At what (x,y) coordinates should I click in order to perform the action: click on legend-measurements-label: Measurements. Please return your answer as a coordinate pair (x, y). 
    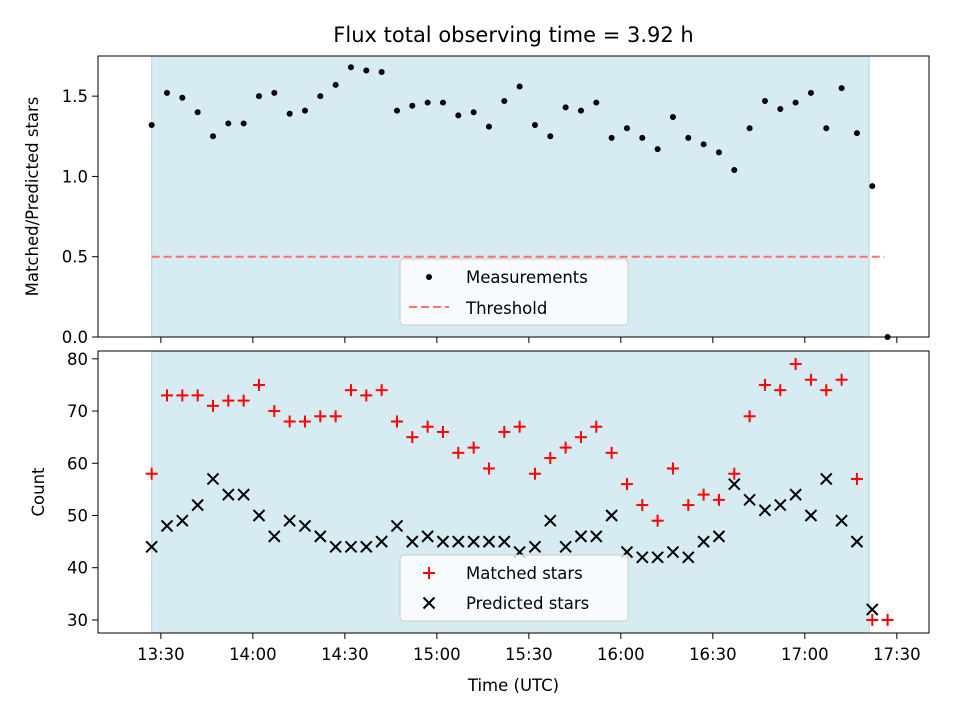
    Looking at the image, I should click on (527, 277).